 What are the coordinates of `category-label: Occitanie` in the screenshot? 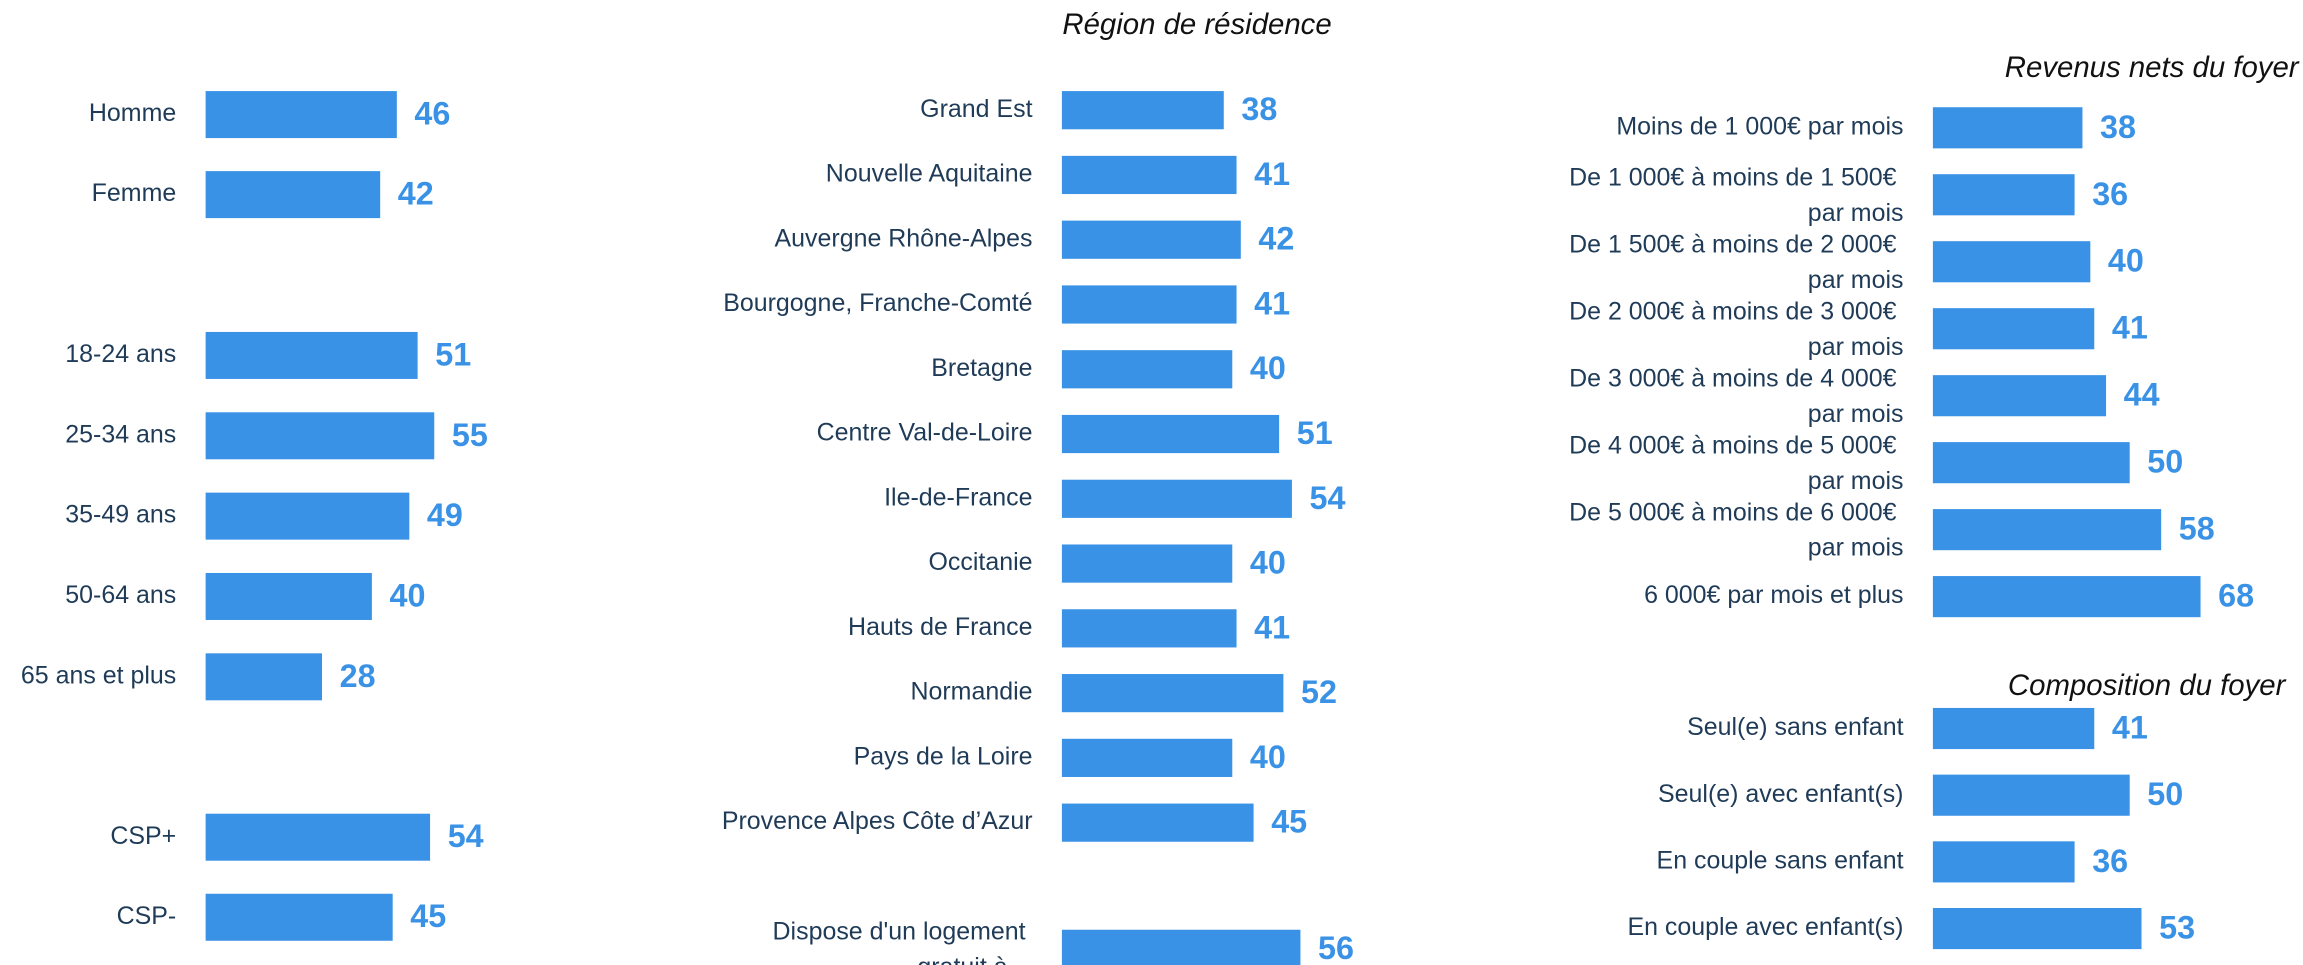 It's located at (980, 562).